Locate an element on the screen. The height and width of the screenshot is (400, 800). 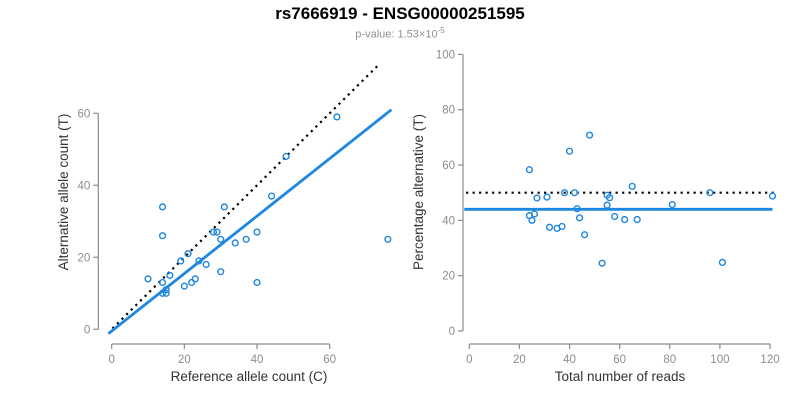
x-tick-label: 80 is located at coordinates (669, 360).